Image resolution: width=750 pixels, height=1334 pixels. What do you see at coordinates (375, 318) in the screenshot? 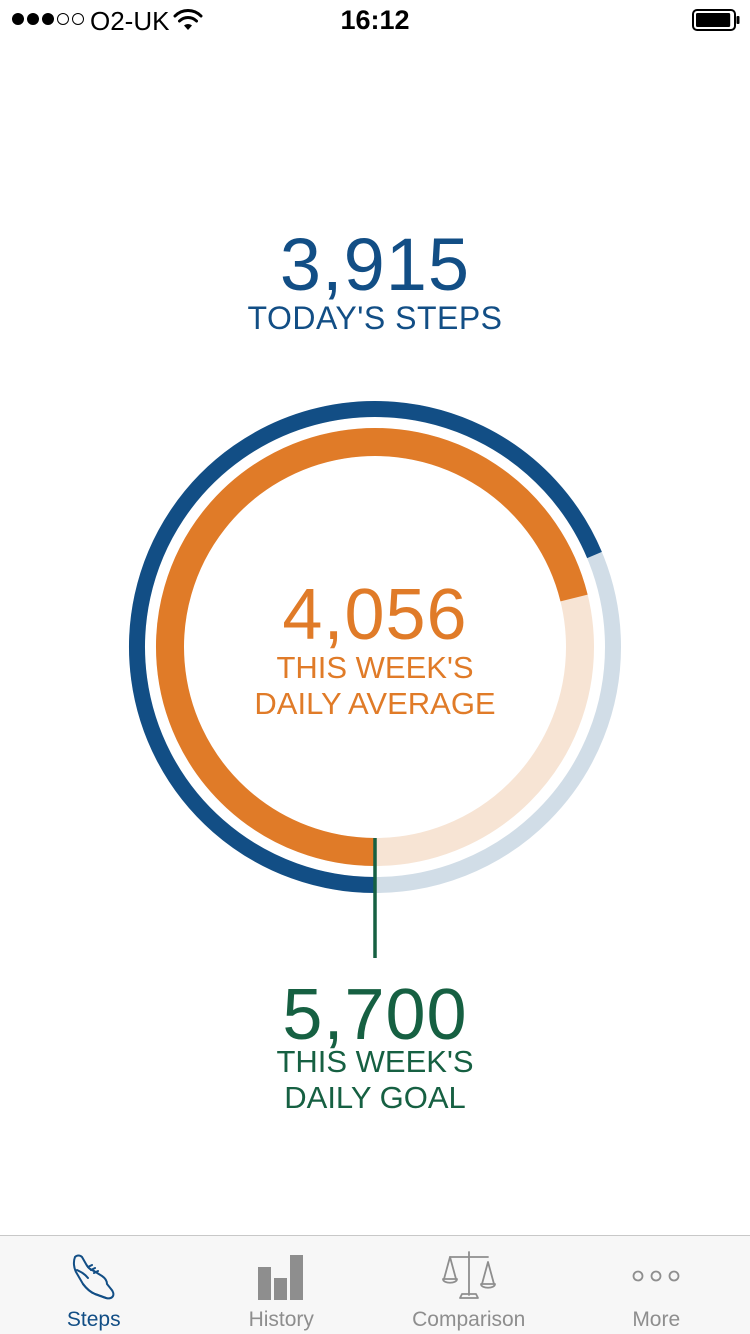
I see `today-steps-label: TODAY'S STEPS` at bounding box center [375, 318].